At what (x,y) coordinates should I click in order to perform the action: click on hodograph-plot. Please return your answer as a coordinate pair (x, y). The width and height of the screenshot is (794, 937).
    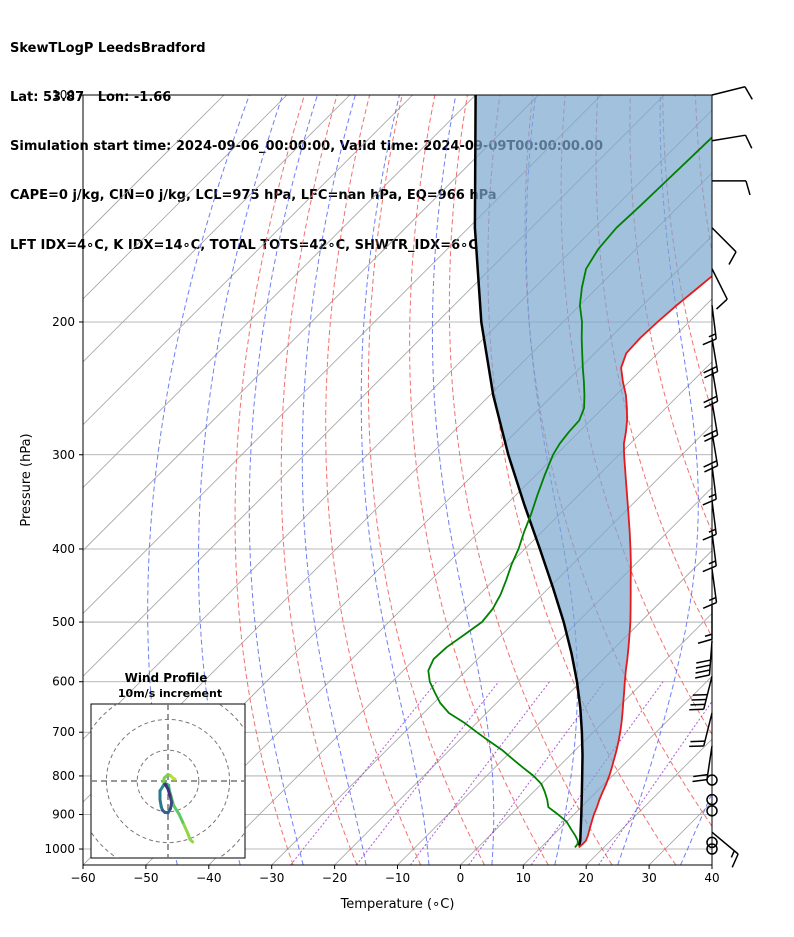
    Looking at the image, I should click on (168, 781).